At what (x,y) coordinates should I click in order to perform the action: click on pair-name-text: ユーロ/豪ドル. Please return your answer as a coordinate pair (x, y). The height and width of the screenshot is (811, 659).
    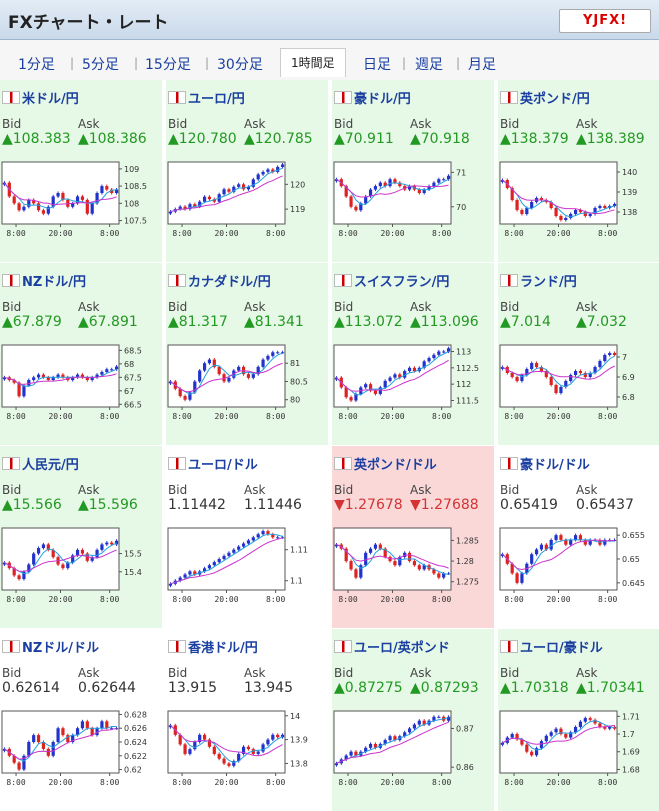
    Looking at the image, I should click on (561, 648).